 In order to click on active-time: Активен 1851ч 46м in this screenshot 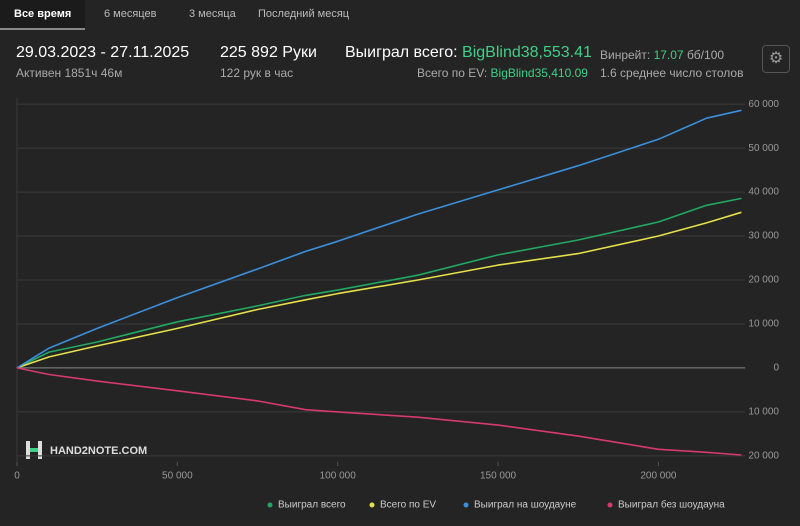, I will do `click(69, 73)`.